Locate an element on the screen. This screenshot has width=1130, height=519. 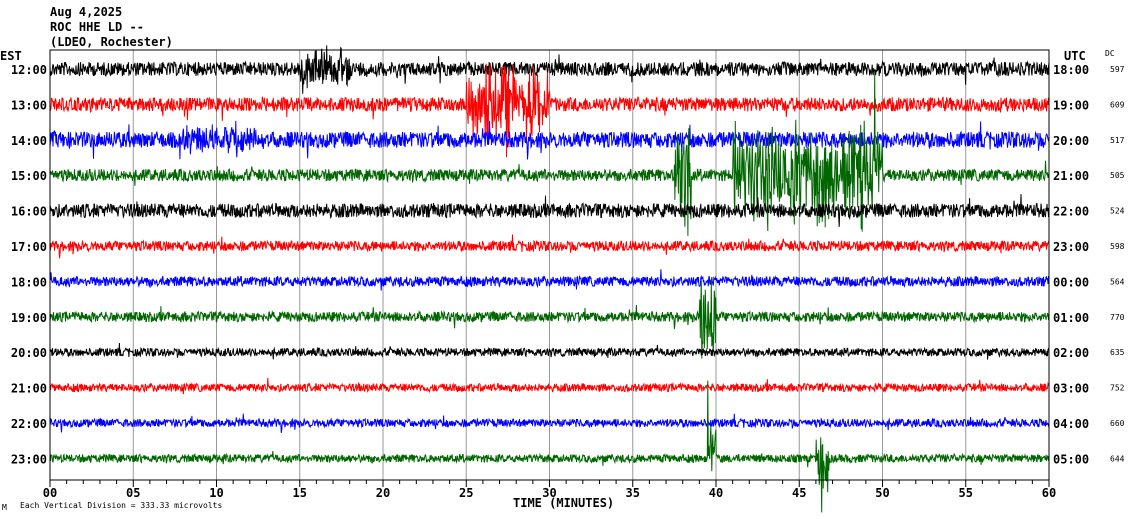
dc-title: DC is located at coordinates (1110, 53).